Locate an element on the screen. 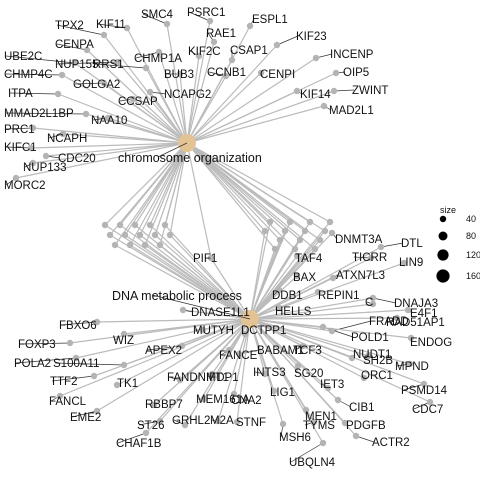 Image resolution: width=480 pixels, height=480 pixels. size-legend: size 40 80 120 160 is located at coordinates (458, 244).